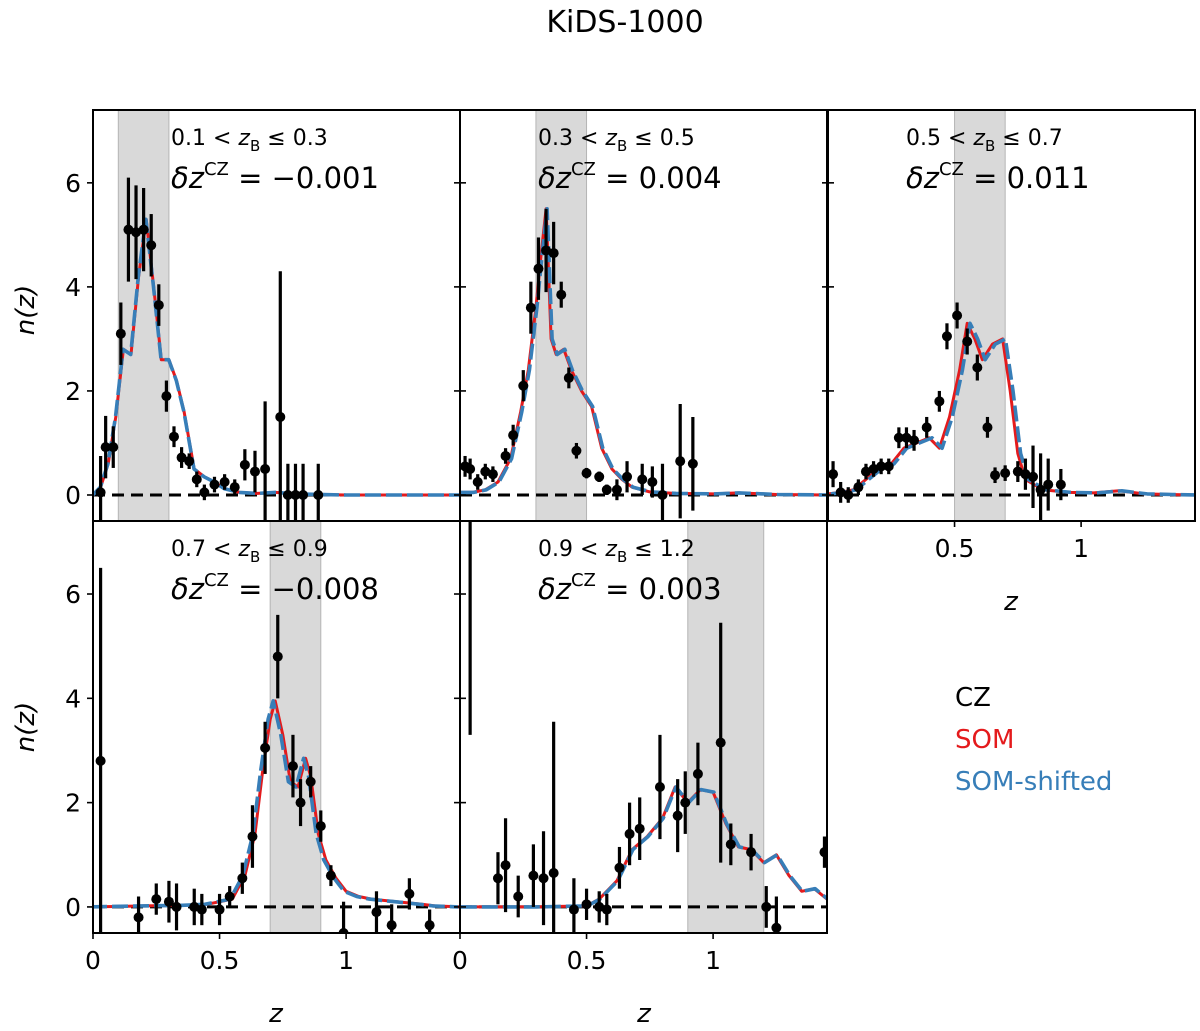  I want to click on plot-area-bin4, so click(276, 727).